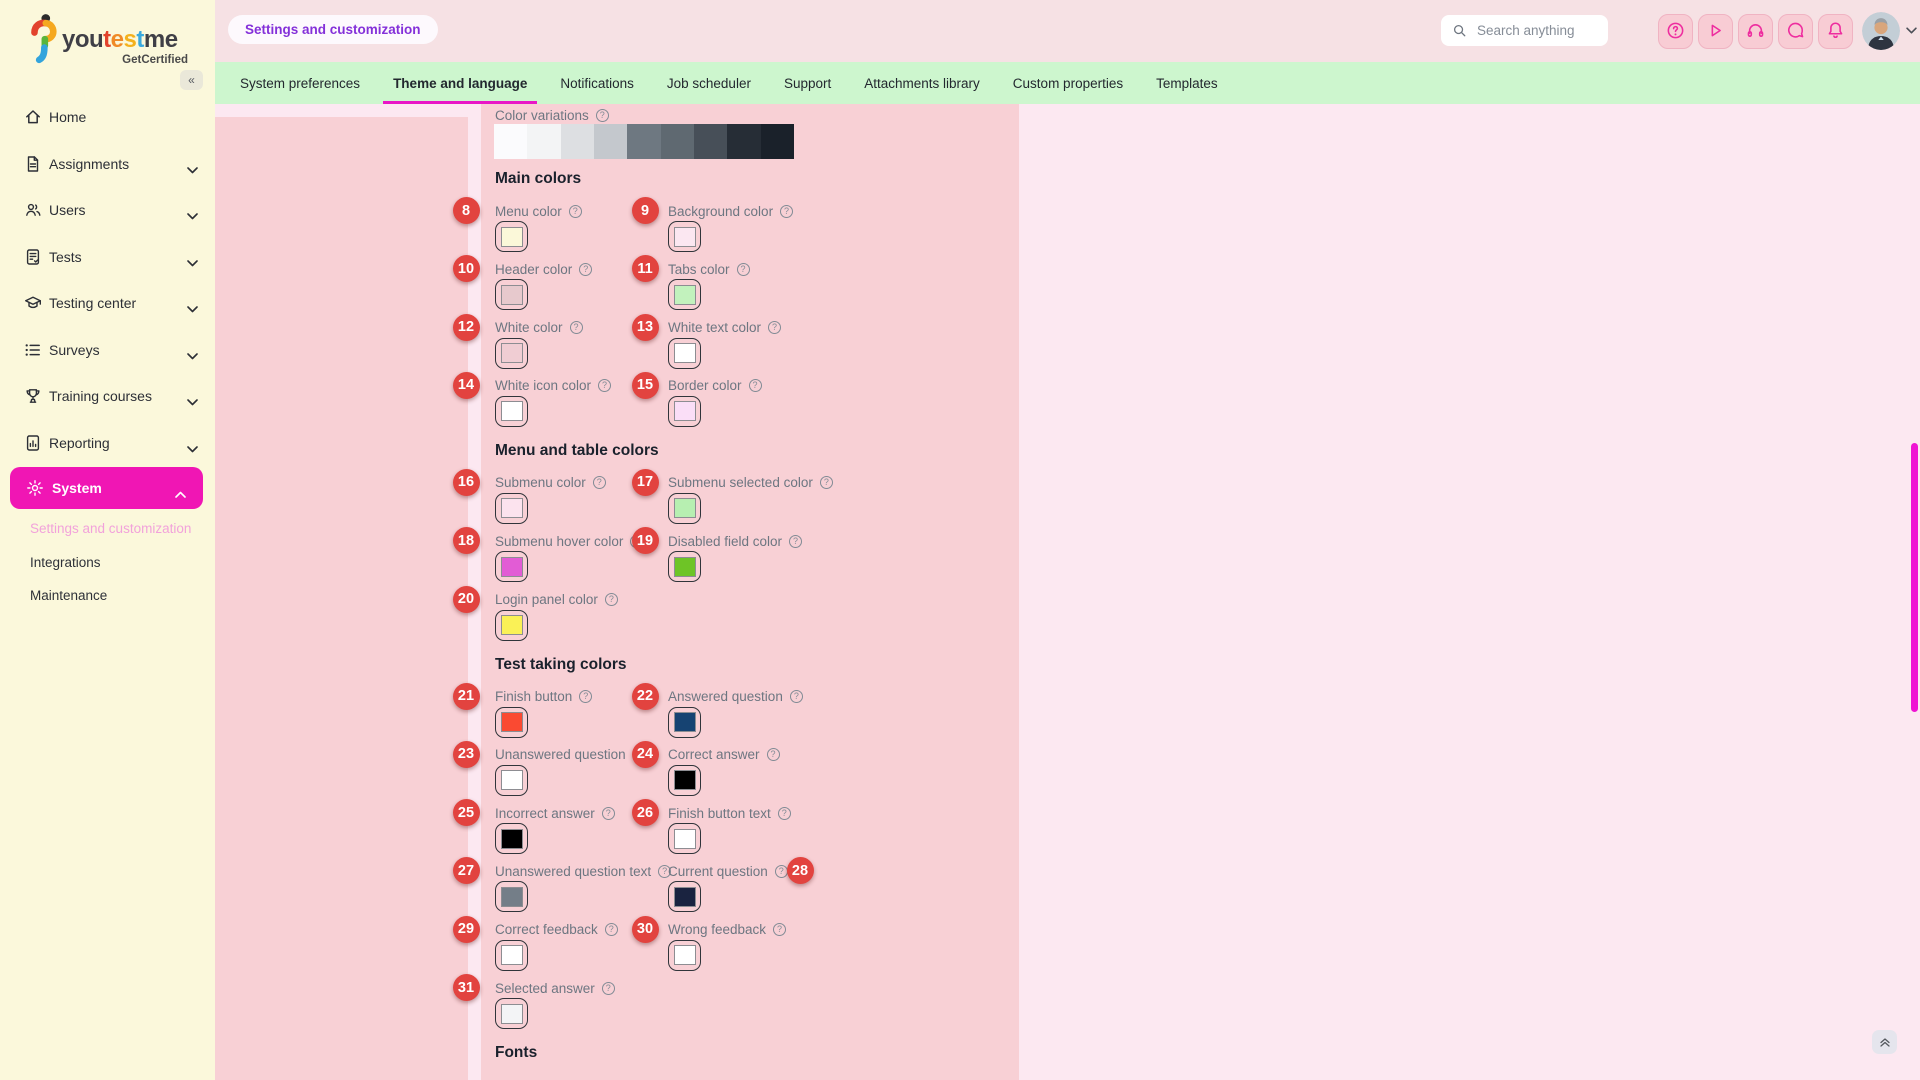  I want to click on field-white-text-color-swatch-button, so click(684, 353).